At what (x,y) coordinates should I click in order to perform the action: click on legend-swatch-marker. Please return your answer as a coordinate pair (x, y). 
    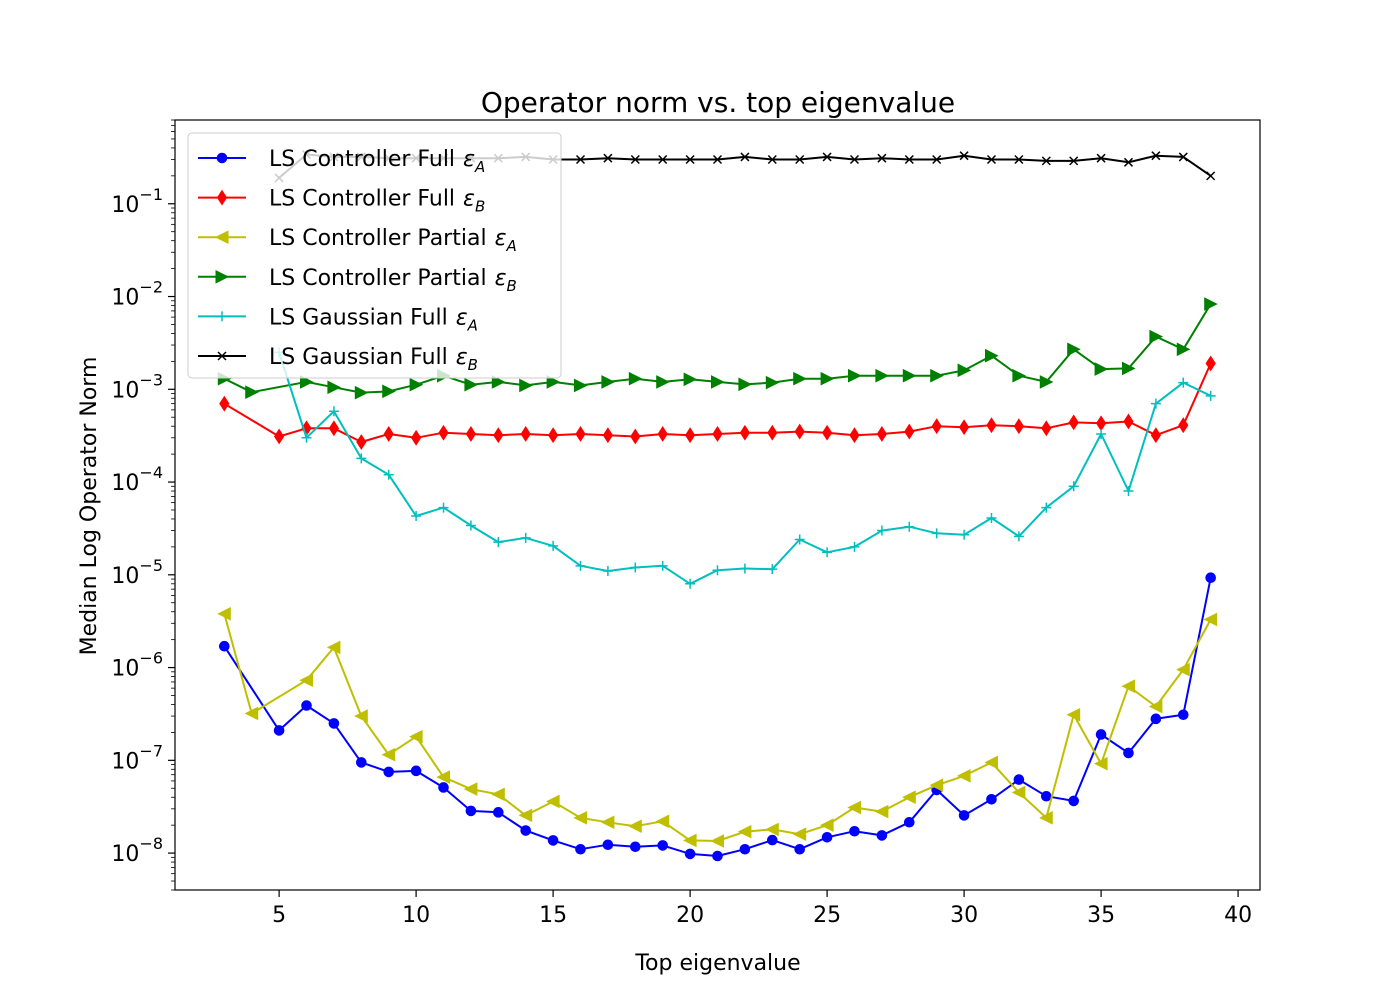
    Looking at the image, I should click on (222, 276).